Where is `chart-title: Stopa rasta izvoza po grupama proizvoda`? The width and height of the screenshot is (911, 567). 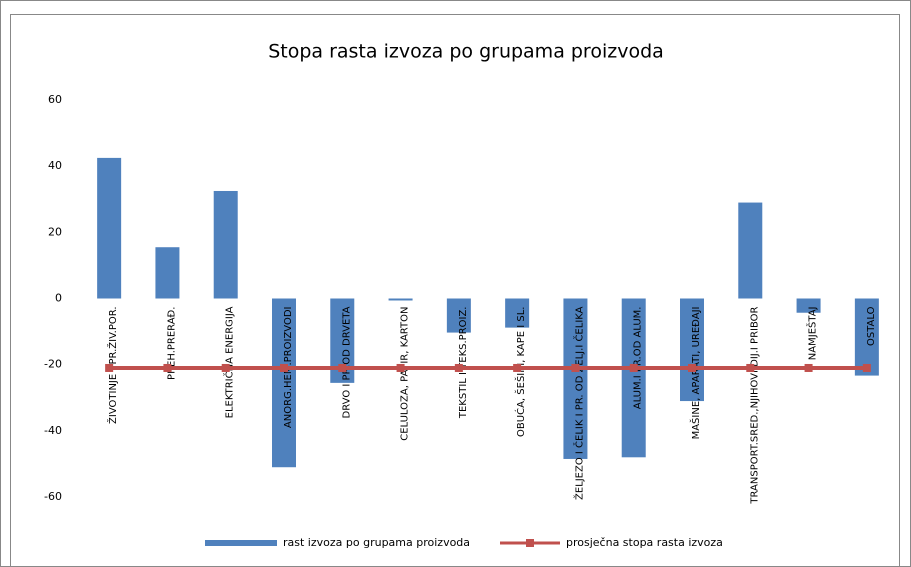
chart-title: Stopa rasta izvoza po grupama proizvoda is located at coordinates (466, 52).